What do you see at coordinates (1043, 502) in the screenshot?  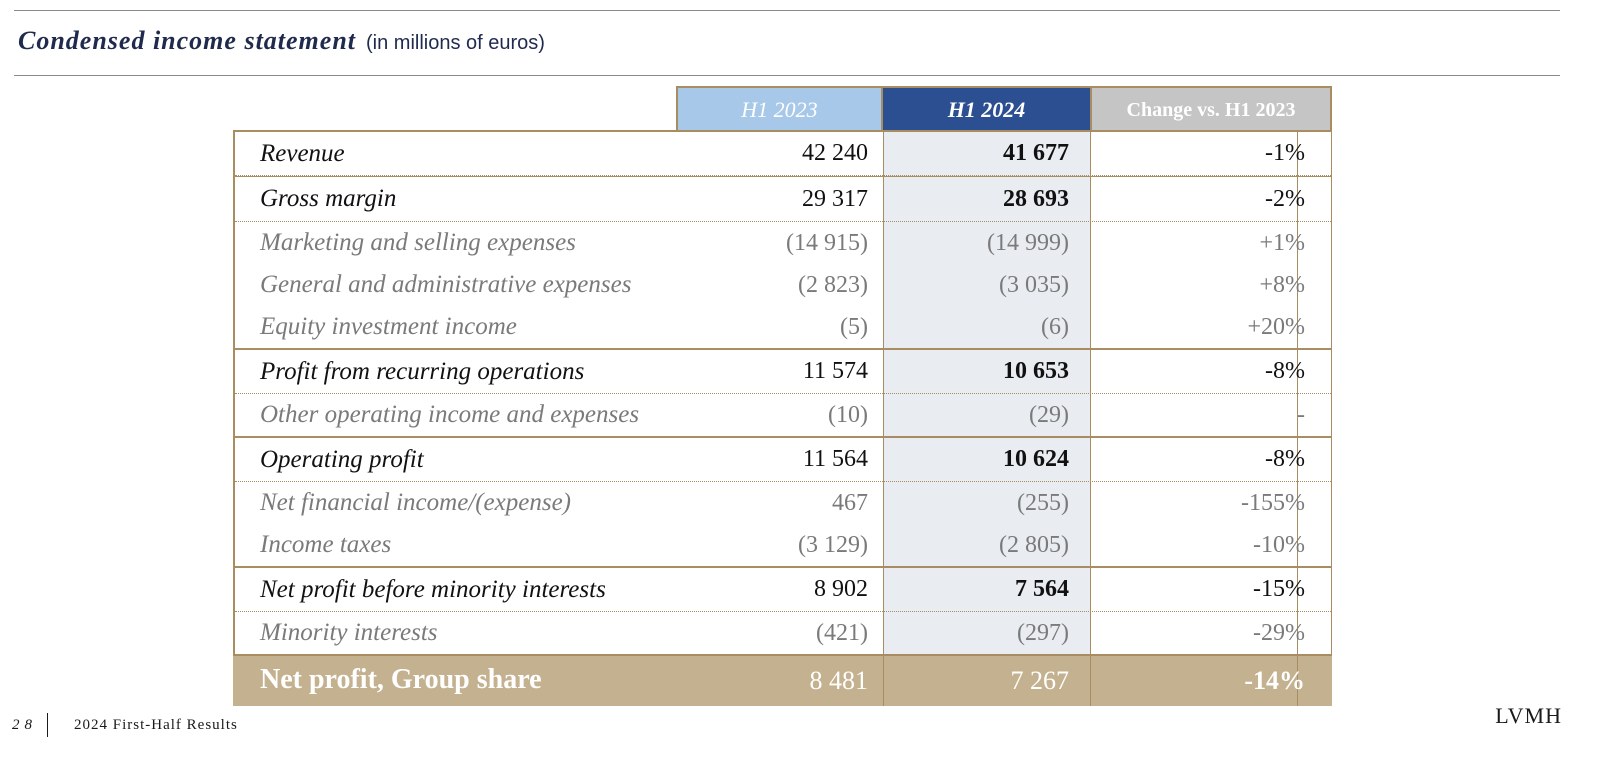 I see `cell-h1-2024: (255)` at bounding box center [1043, 502].